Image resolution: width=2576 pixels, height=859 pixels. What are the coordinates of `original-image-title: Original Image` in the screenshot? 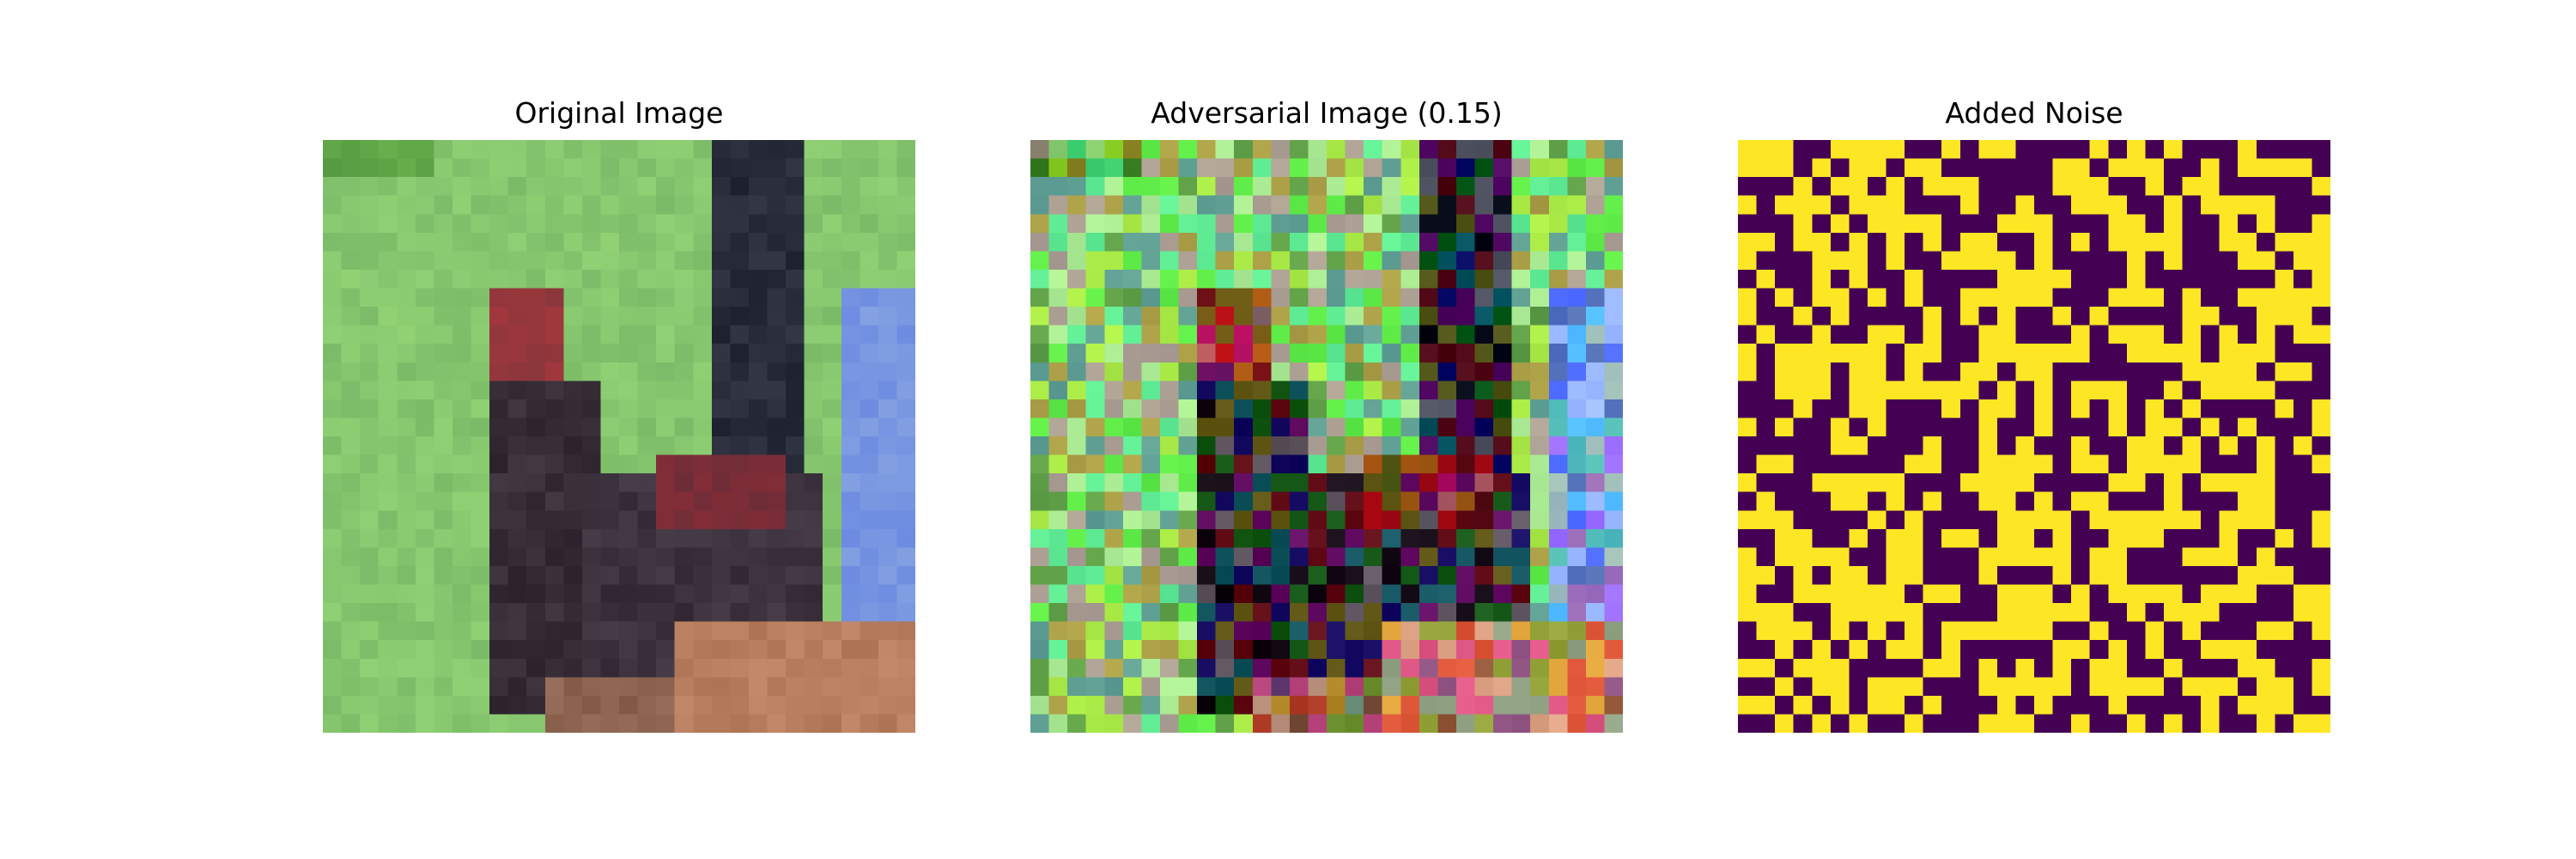 It's located at (619, 113).